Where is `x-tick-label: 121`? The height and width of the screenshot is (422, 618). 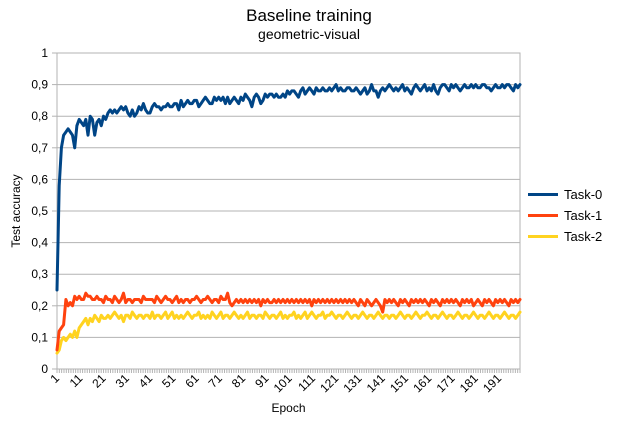 x-tick-label: 121 is located at coordinates (329, 383).